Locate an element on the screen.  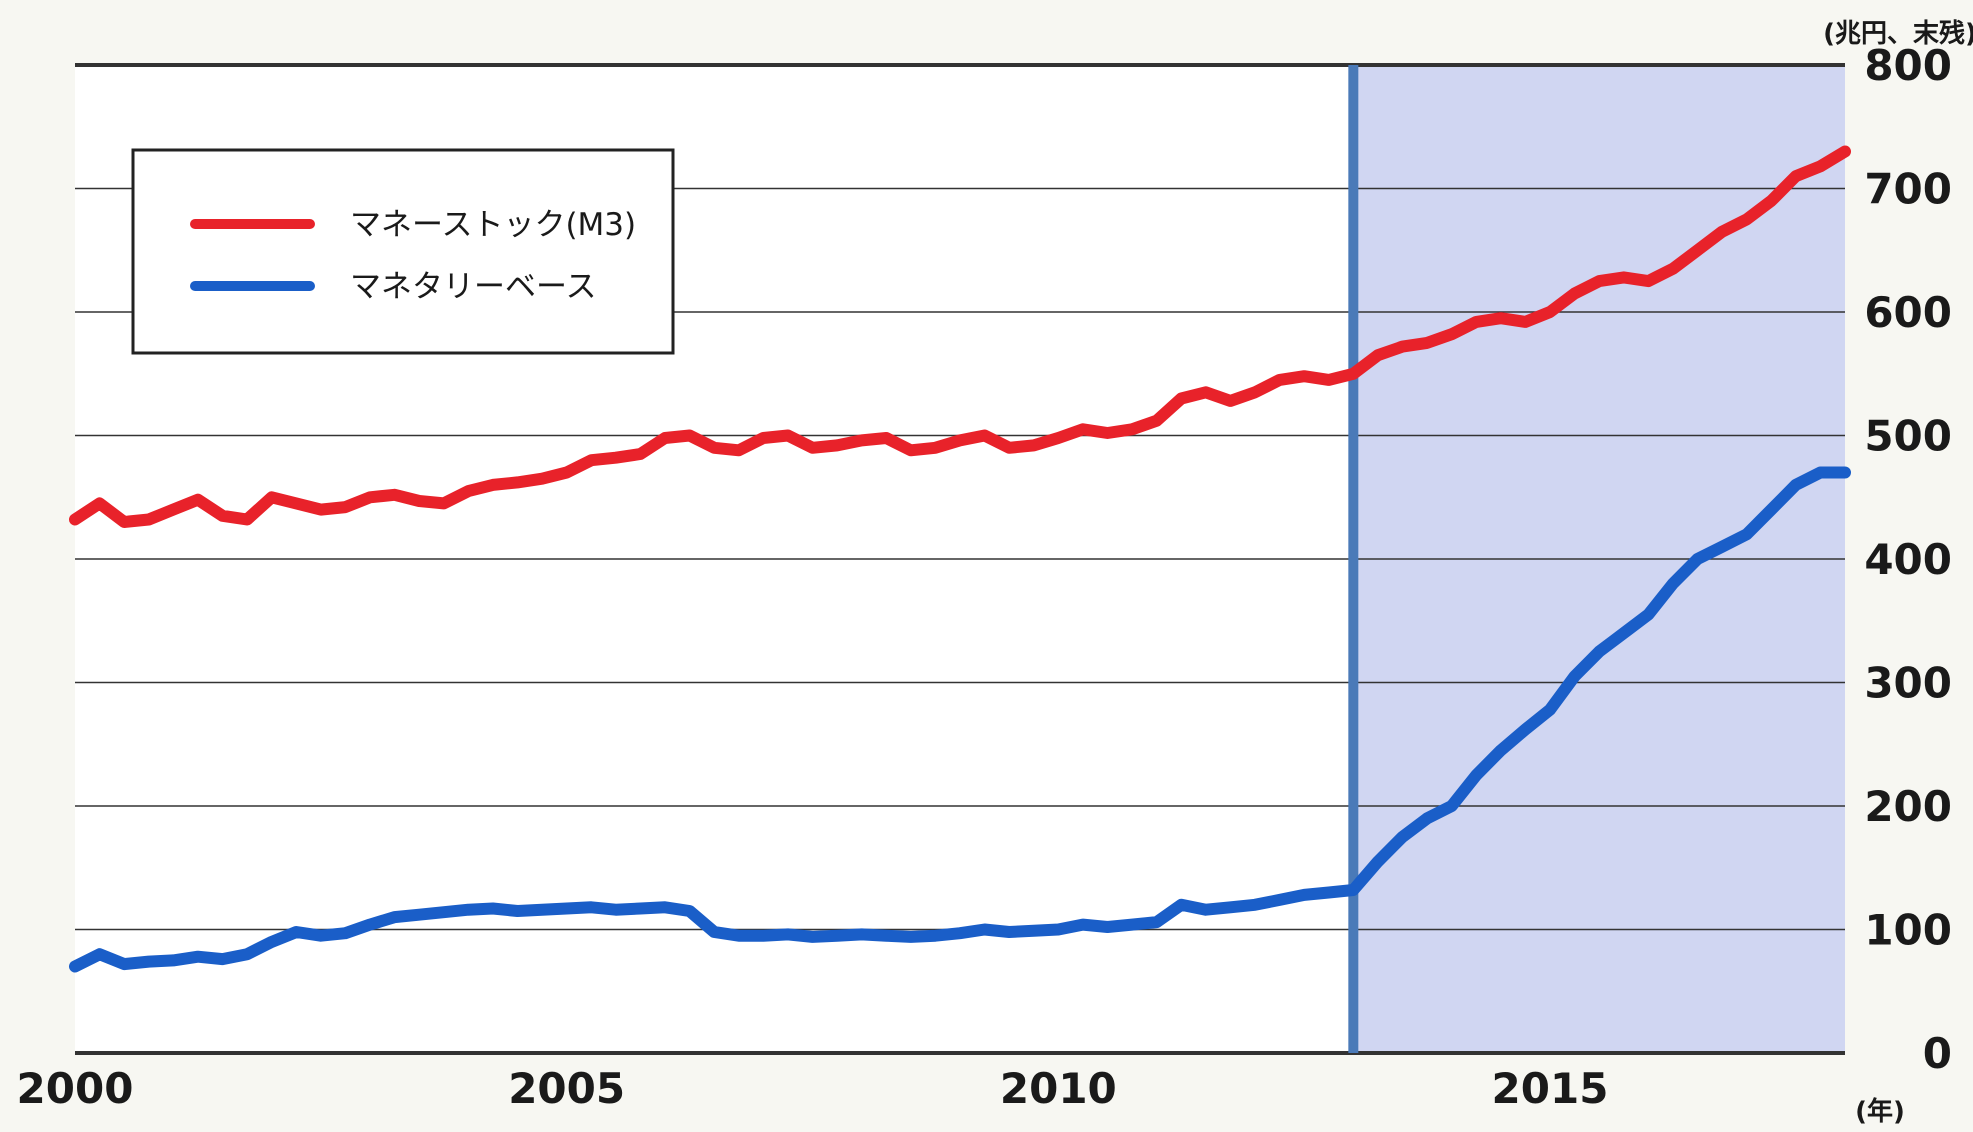
legend-box is located at coordinates (403, 251).